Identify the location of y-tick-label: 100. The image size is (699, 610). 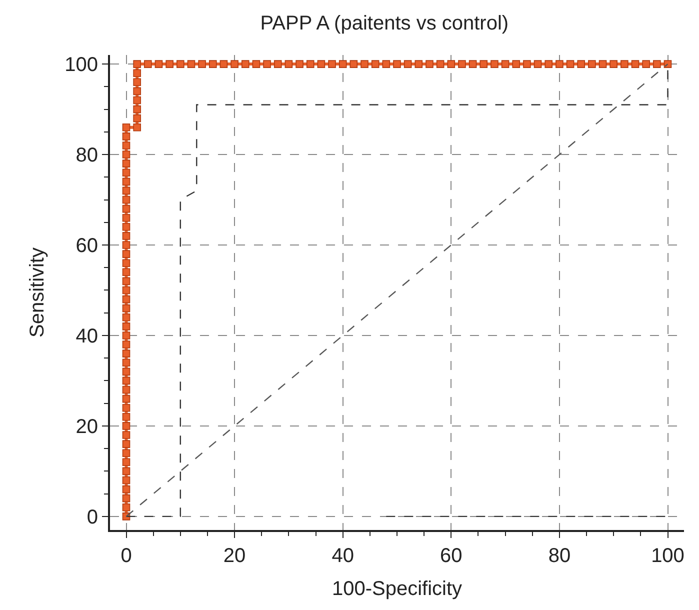
(81, 65).